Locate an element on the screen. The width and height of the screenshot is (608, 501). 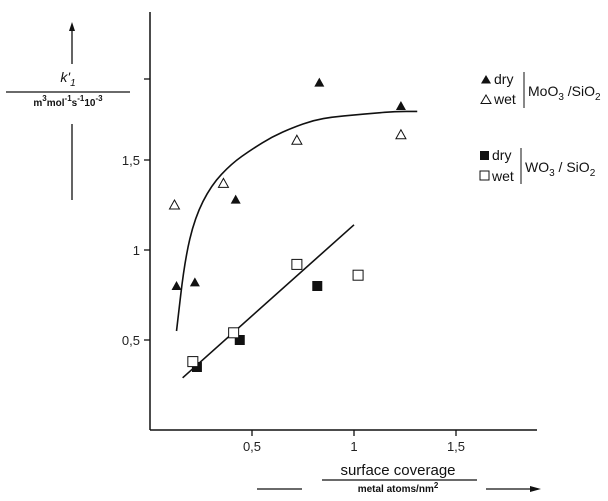
x-tick-label: 1 is located at coordinates (353, 446).